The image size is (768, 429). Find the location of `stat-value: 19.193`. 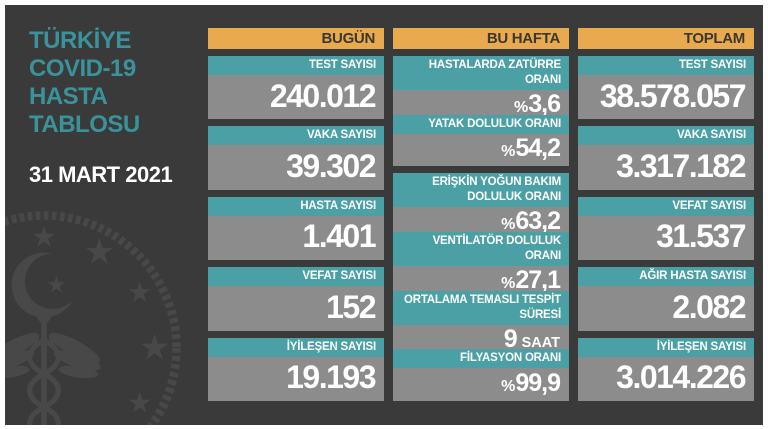

stat-value: 19.193 is located at coordinates (331, 377).